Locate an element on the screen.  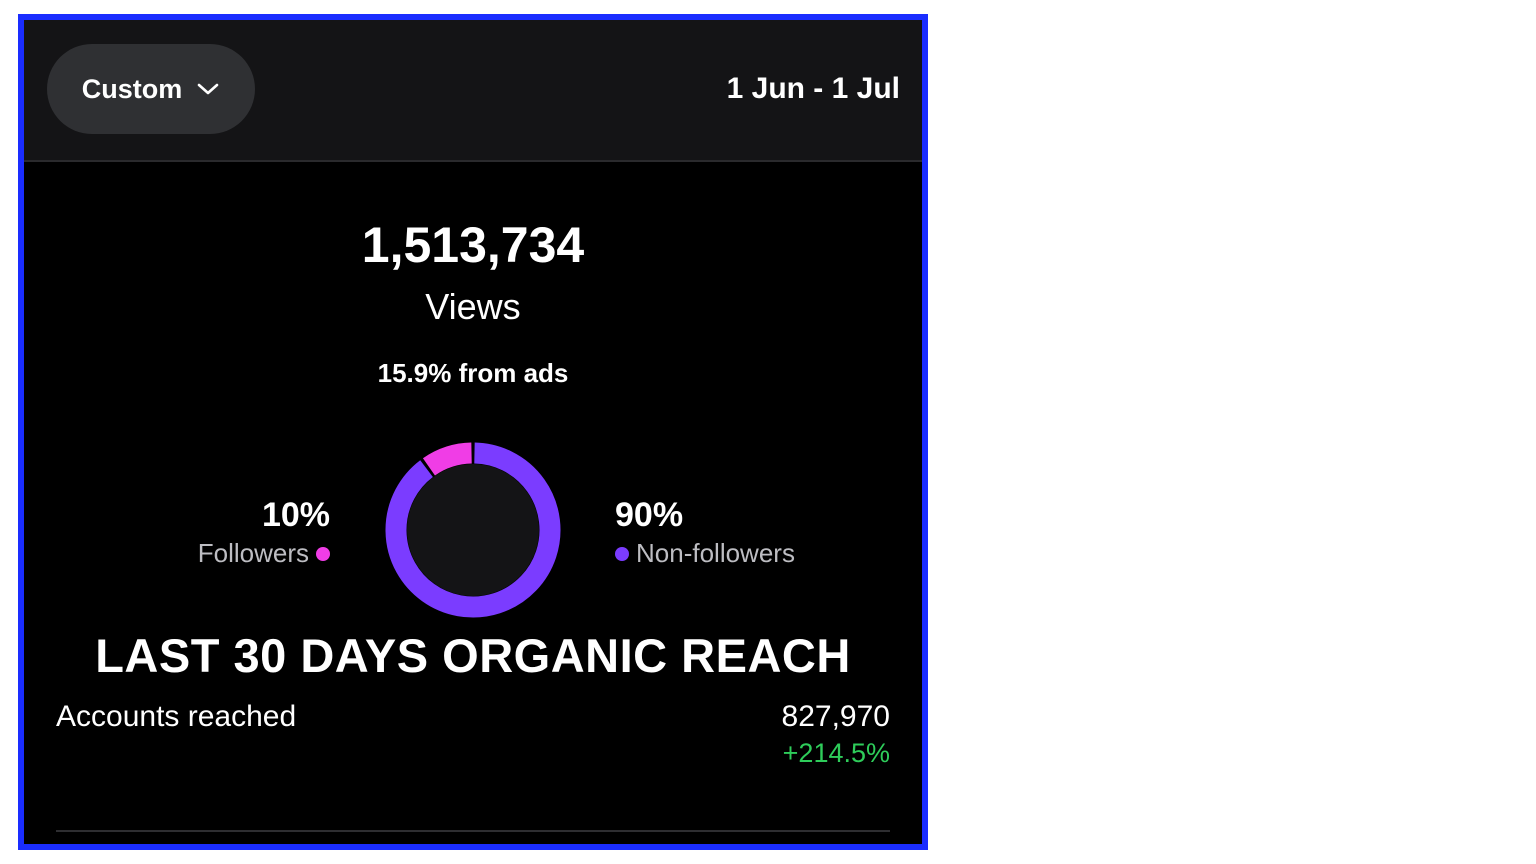
donut-segment-non-followers is located at coordinates (473, 530).